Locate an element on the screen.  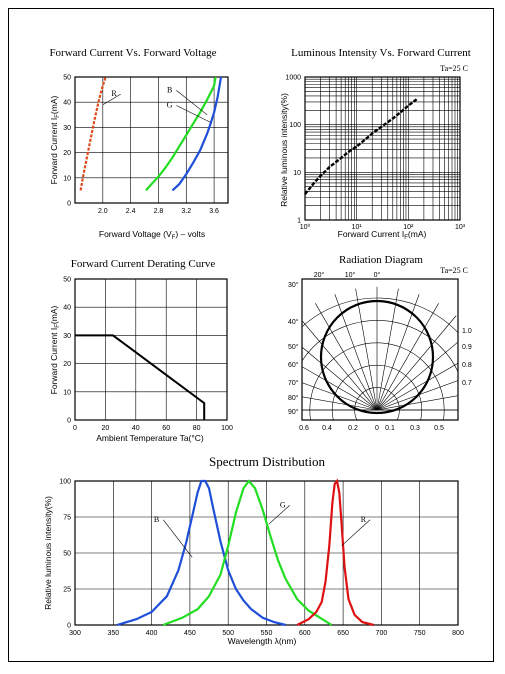
rad-right-label: 1.0 is located at coordinates (467, 331).